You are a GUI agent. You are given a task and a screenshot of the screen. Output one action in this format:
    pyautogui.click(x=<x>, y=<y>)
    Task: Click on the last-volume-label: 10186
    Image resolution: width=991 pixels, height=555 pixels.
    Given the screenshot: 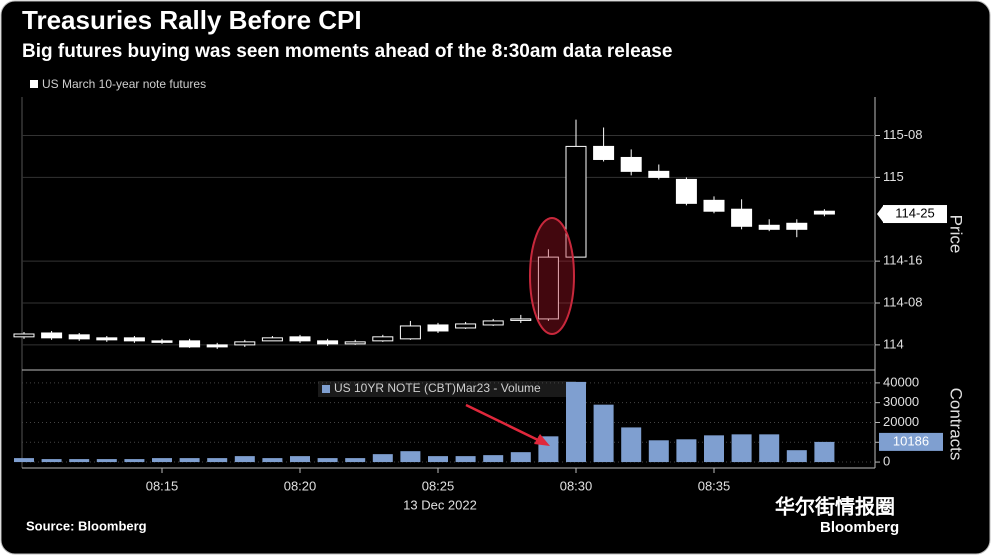 What is the action you would take?
    pyautogui.click(x=911, y=440)
    